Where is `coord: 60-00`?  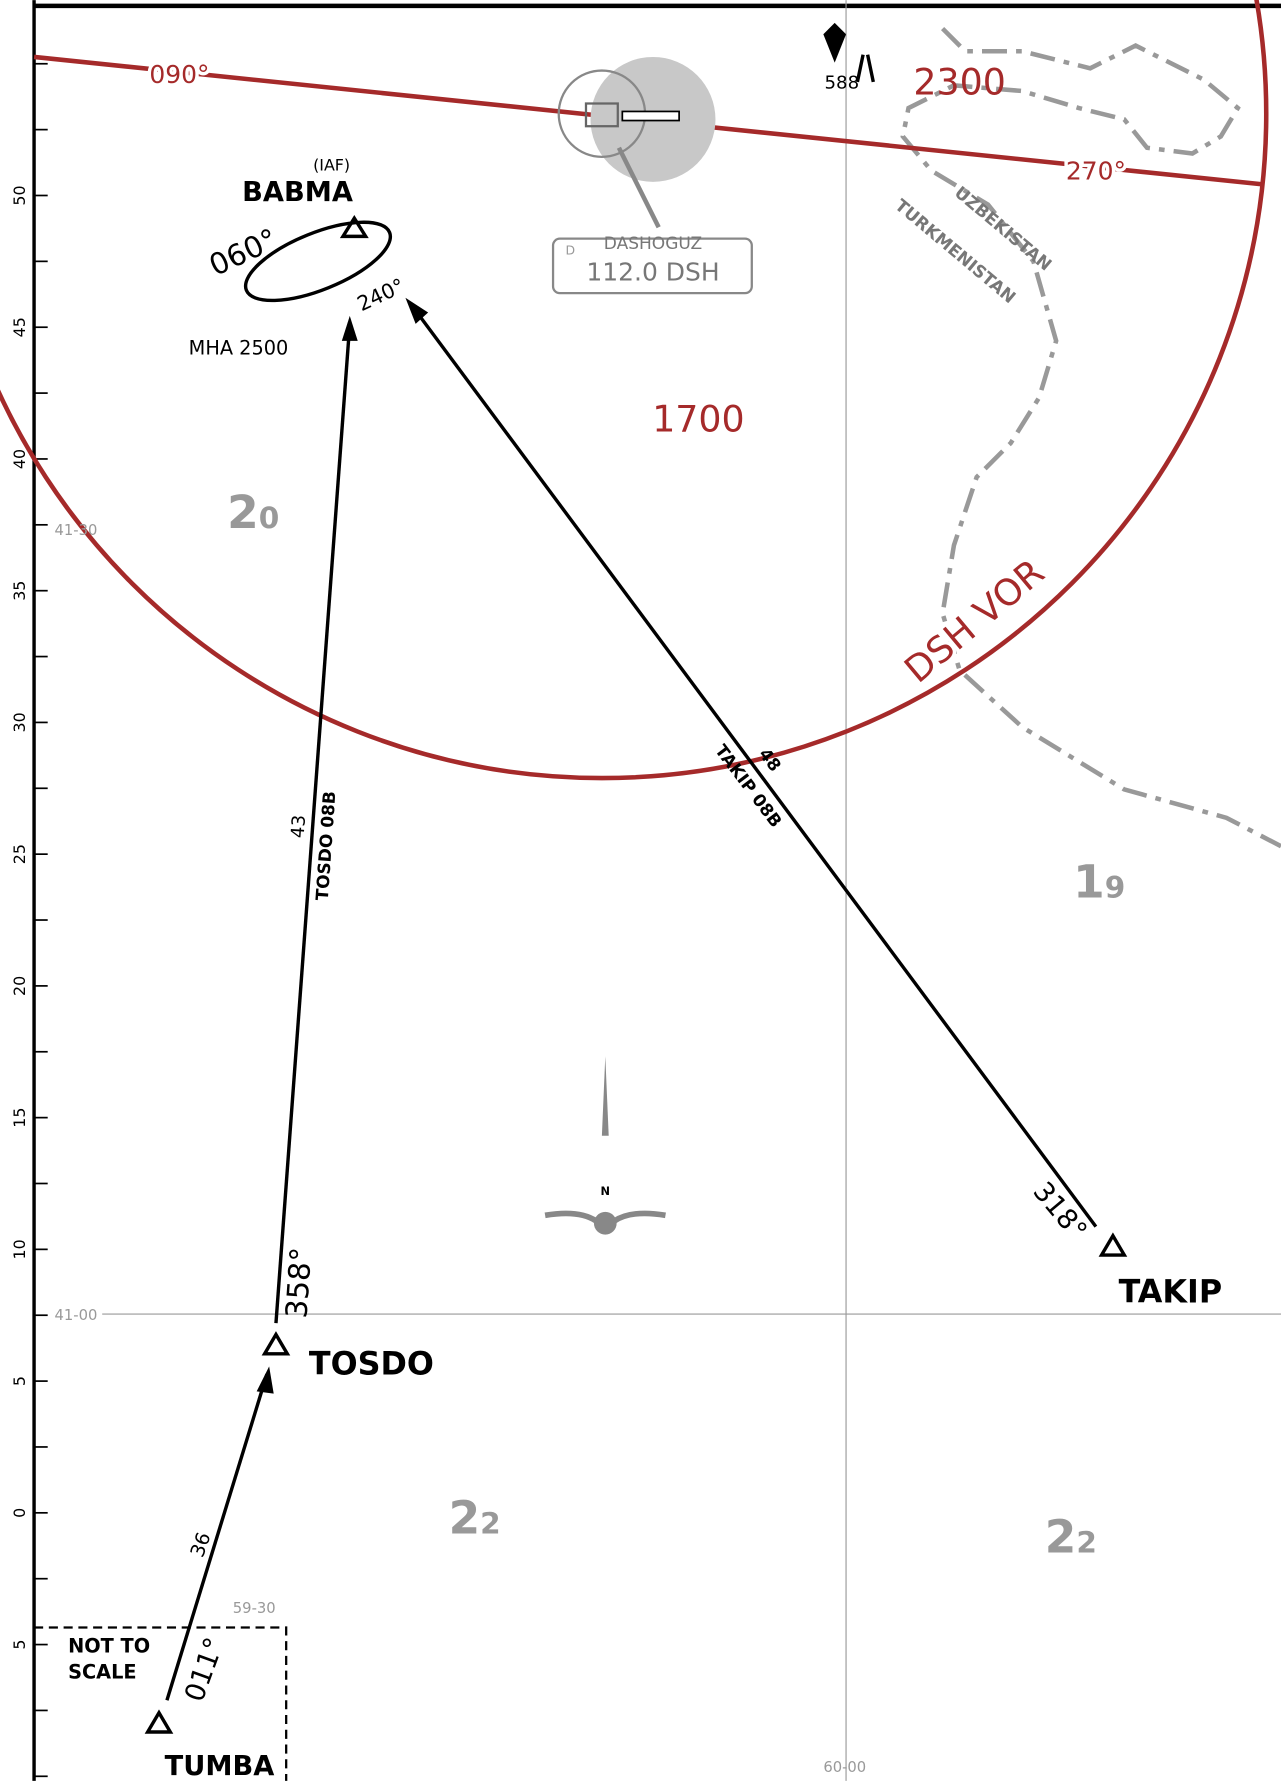 coord: 60-00 is located at coordinates (844, 1767).